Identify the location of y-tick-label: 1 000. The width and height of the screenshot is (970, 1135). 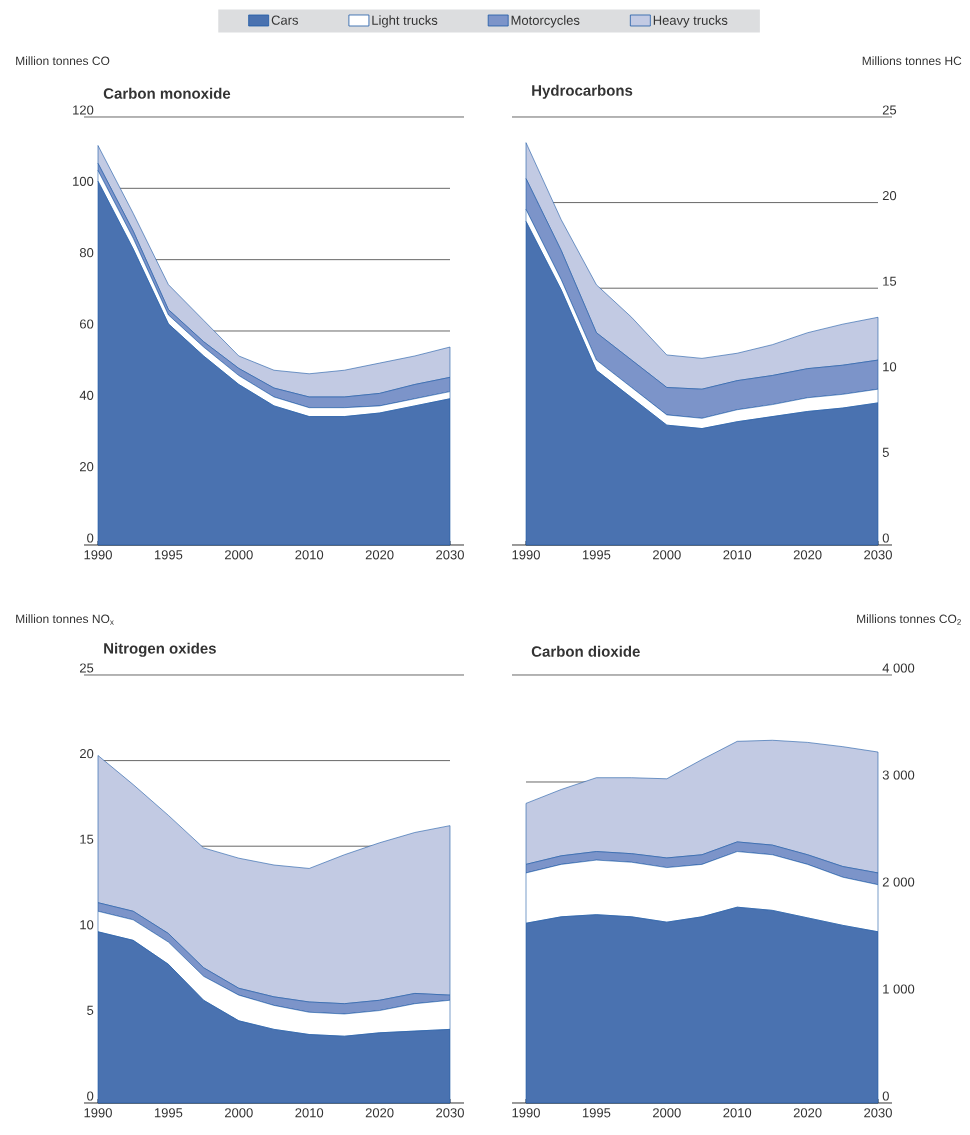
(899, 989).